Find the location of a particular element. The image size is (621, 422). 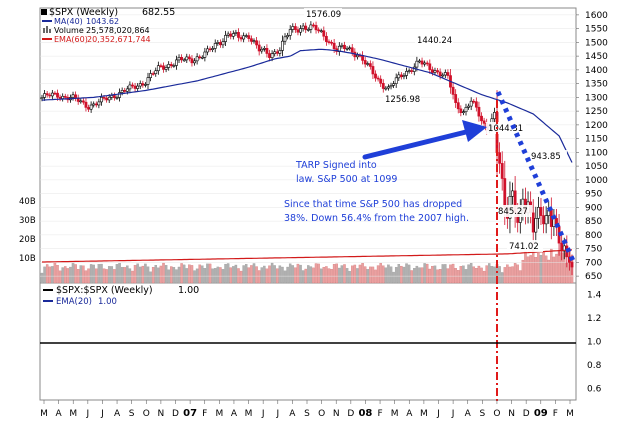

ratio-axis: 1.4 1.2 1.0 0.8 0.6 is located at coordinates (594, 343).